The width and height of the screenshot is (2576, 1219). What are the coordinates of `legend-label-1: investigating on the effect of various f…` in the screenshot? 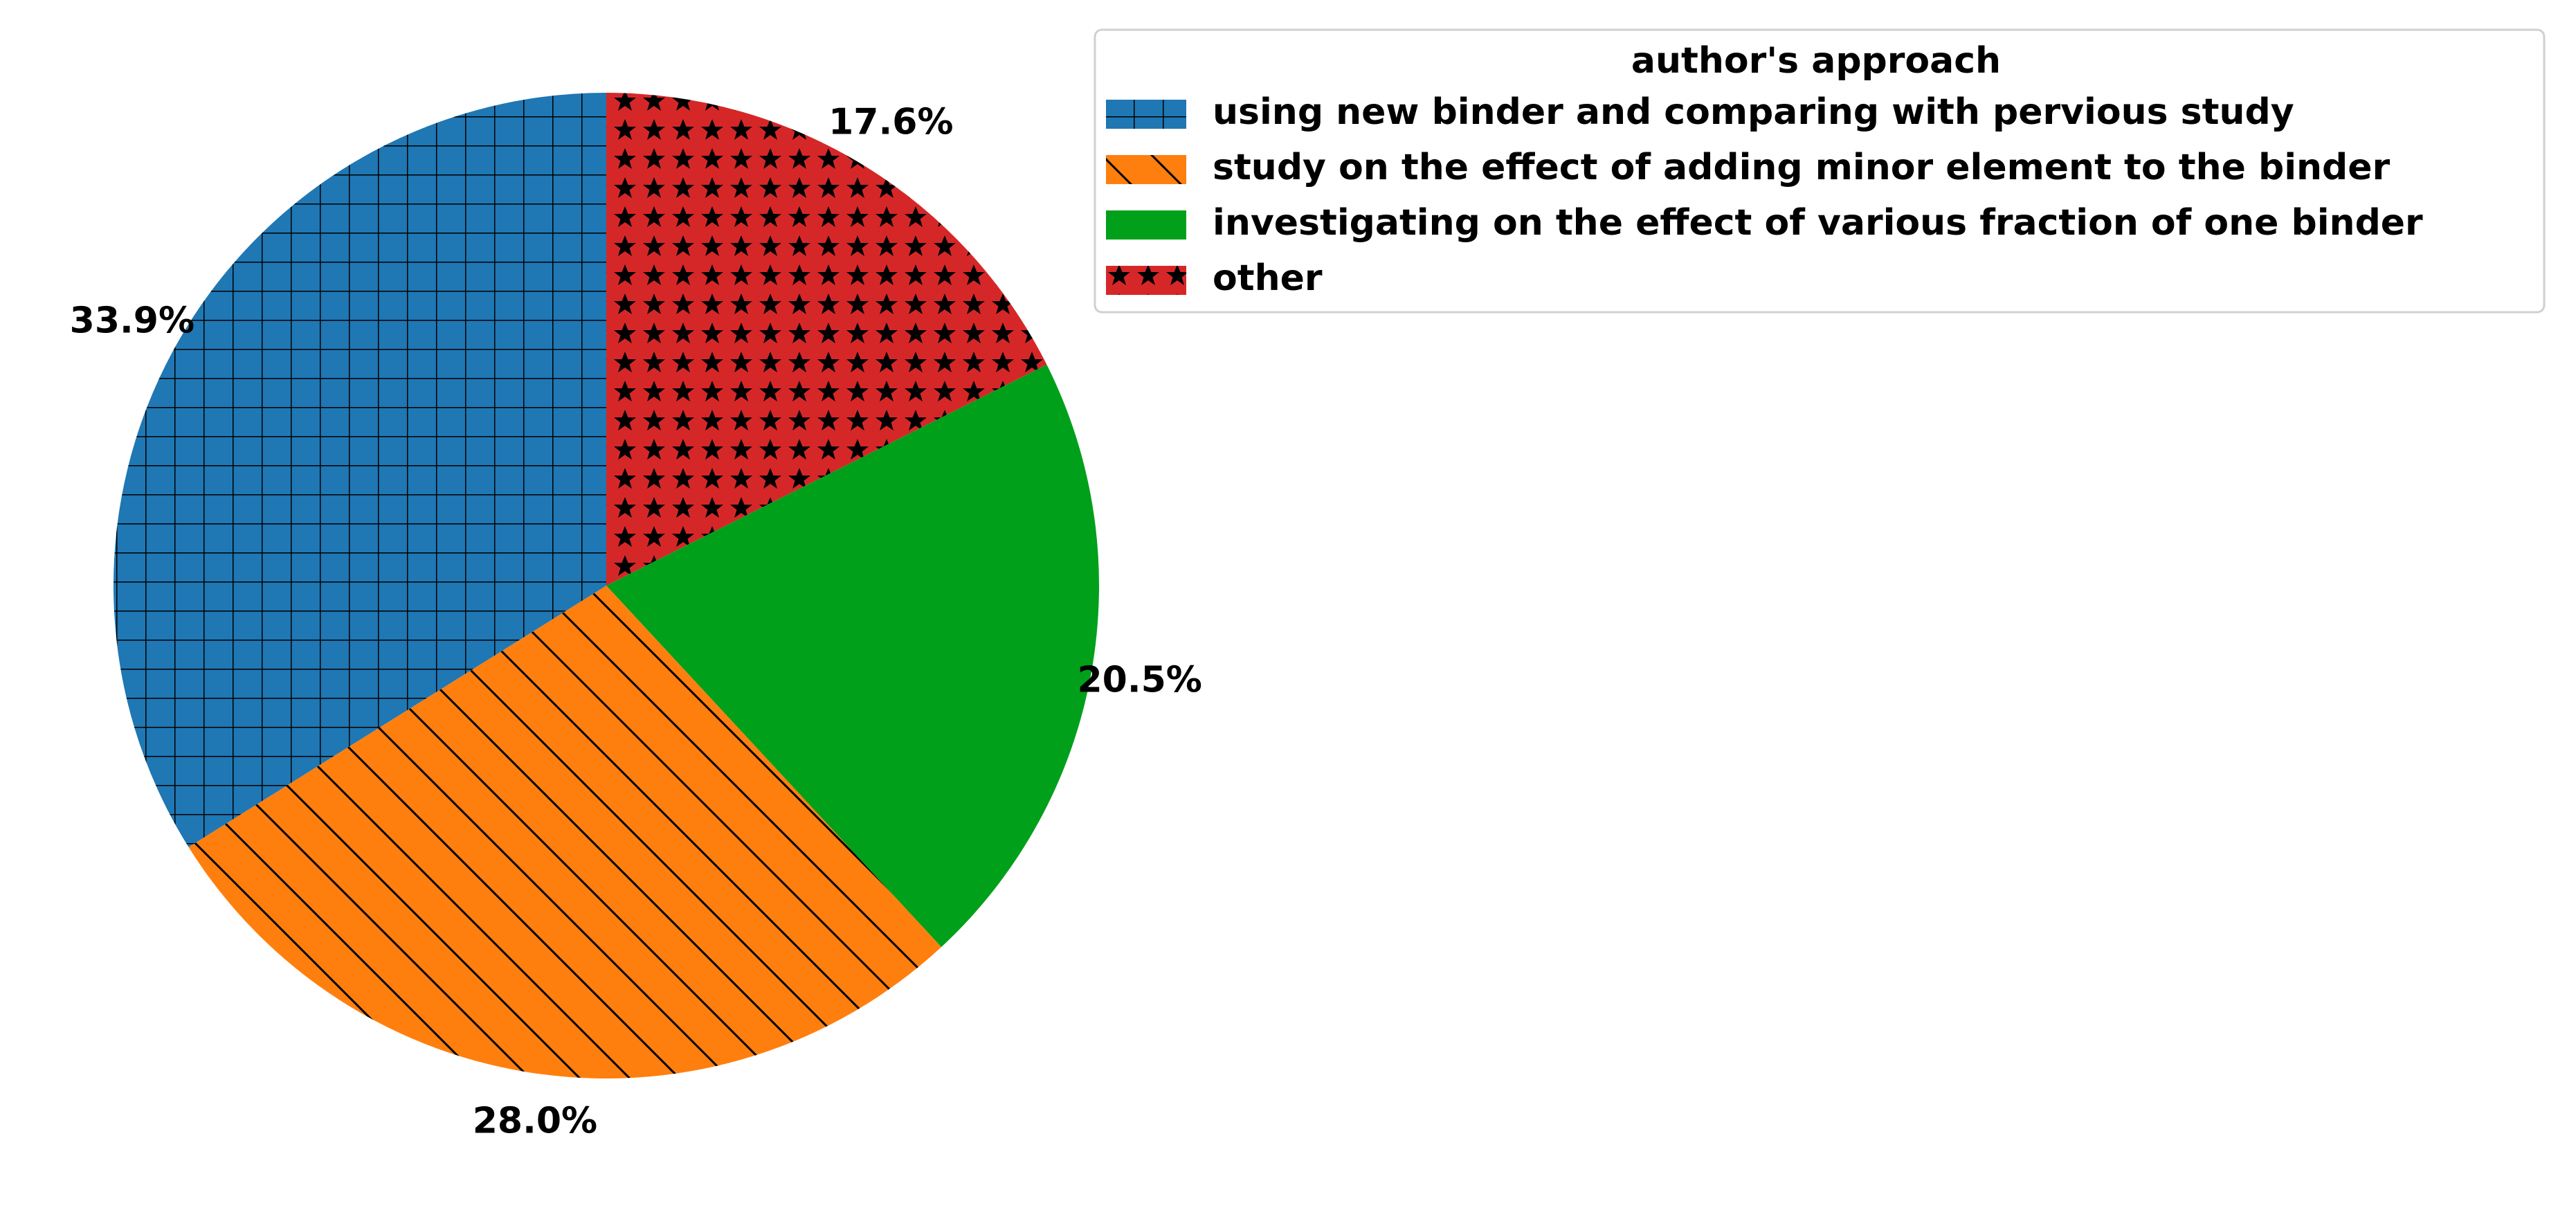 It's located at (1818, 223).